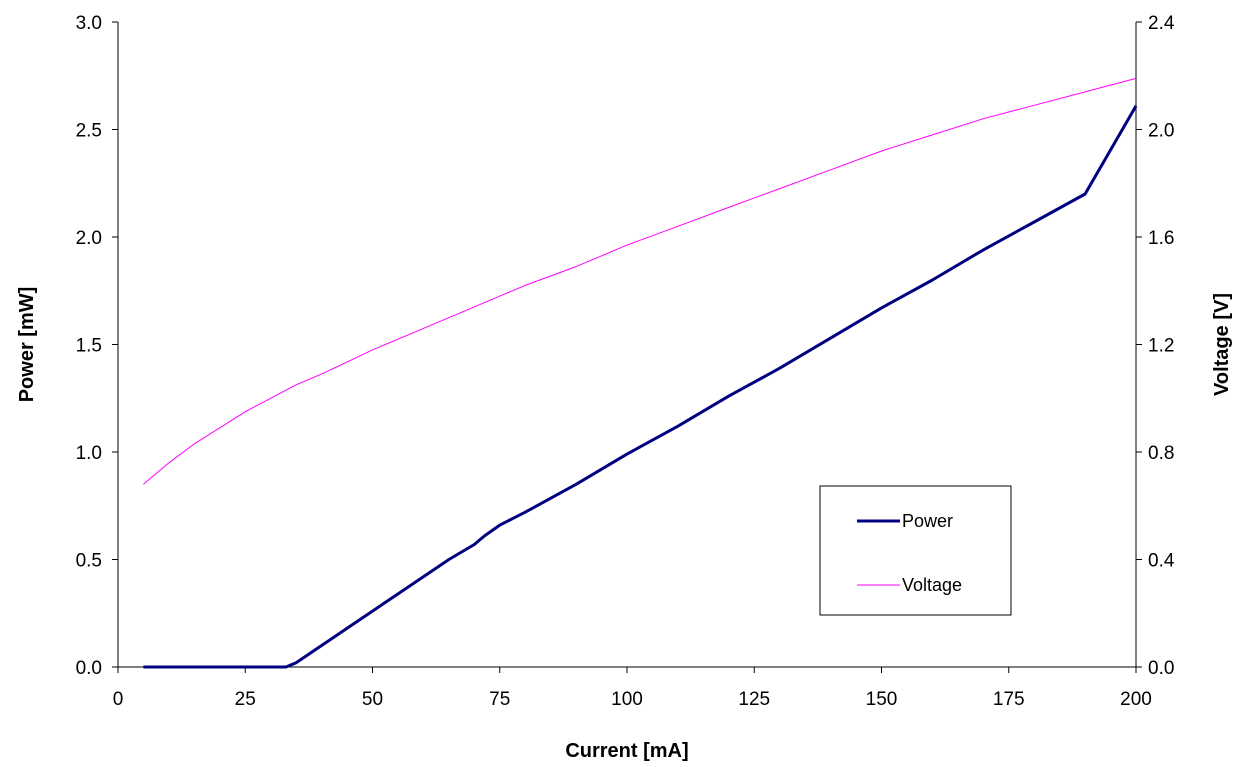  I want to click on y-left-tick-label: 0.0, so click(89, 668).